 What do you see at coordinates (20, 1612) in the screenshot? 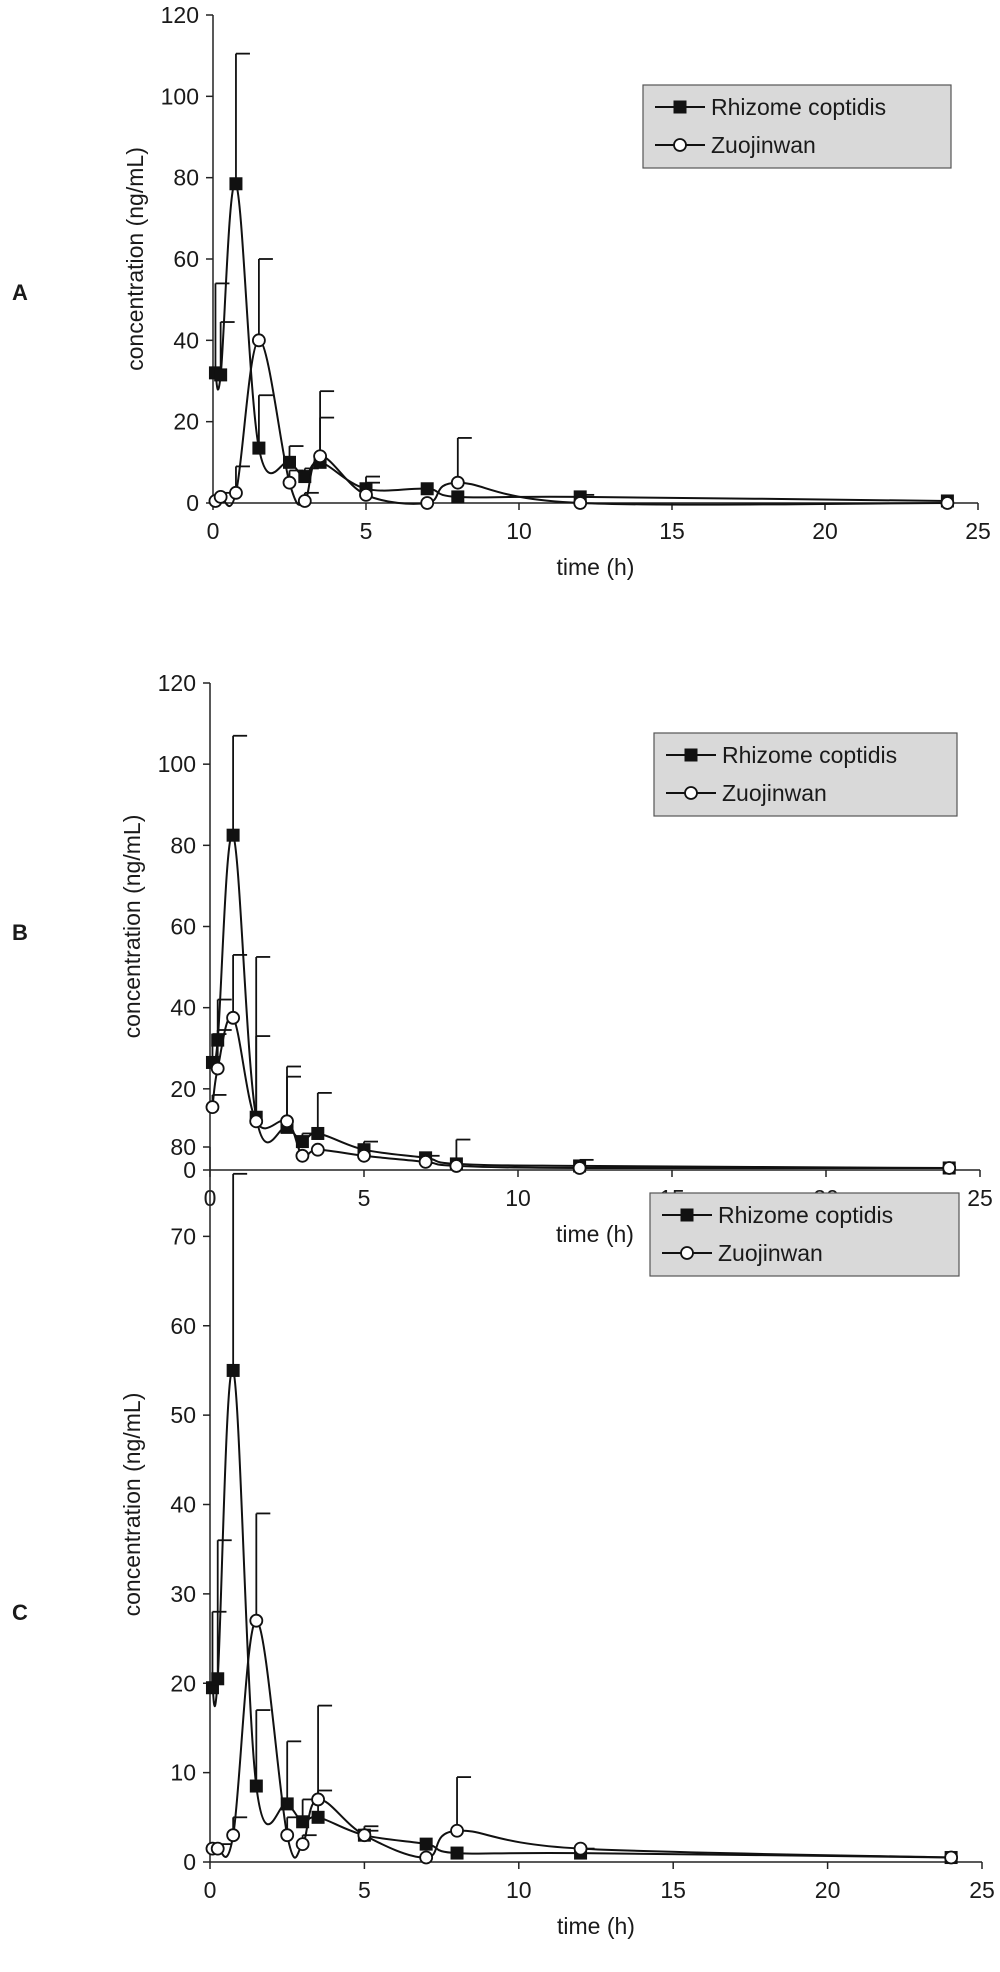
I see `panel-letter: C` at bounding box center [20, 1612].